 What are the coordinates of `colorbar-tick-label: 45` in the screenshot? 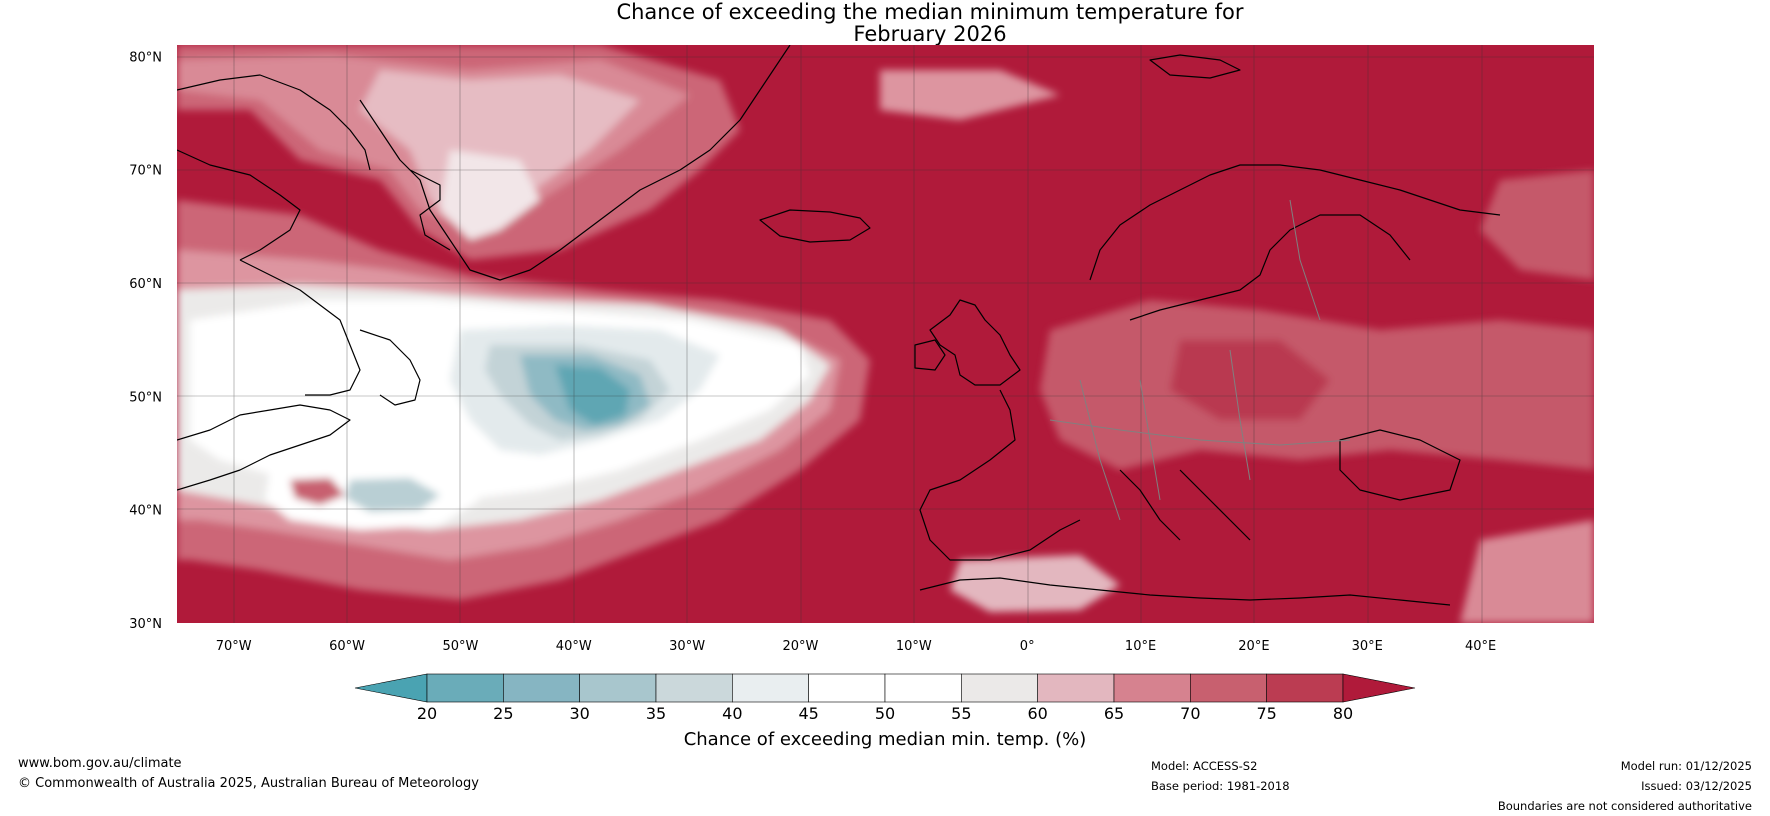 It's located at (808, 713).